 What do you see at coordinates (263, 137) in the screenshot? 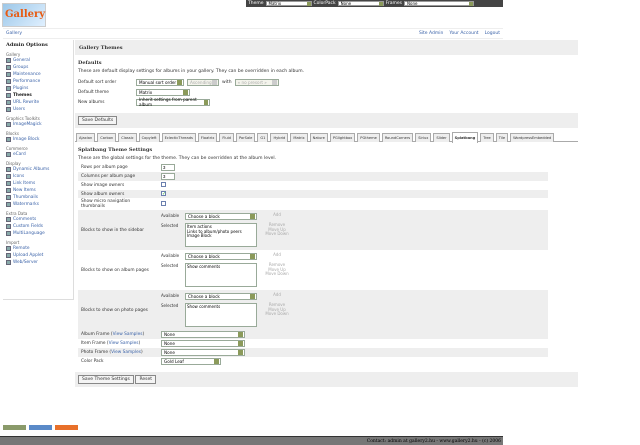
I see `tab-theme: G1` at bounding box center [263, 137].